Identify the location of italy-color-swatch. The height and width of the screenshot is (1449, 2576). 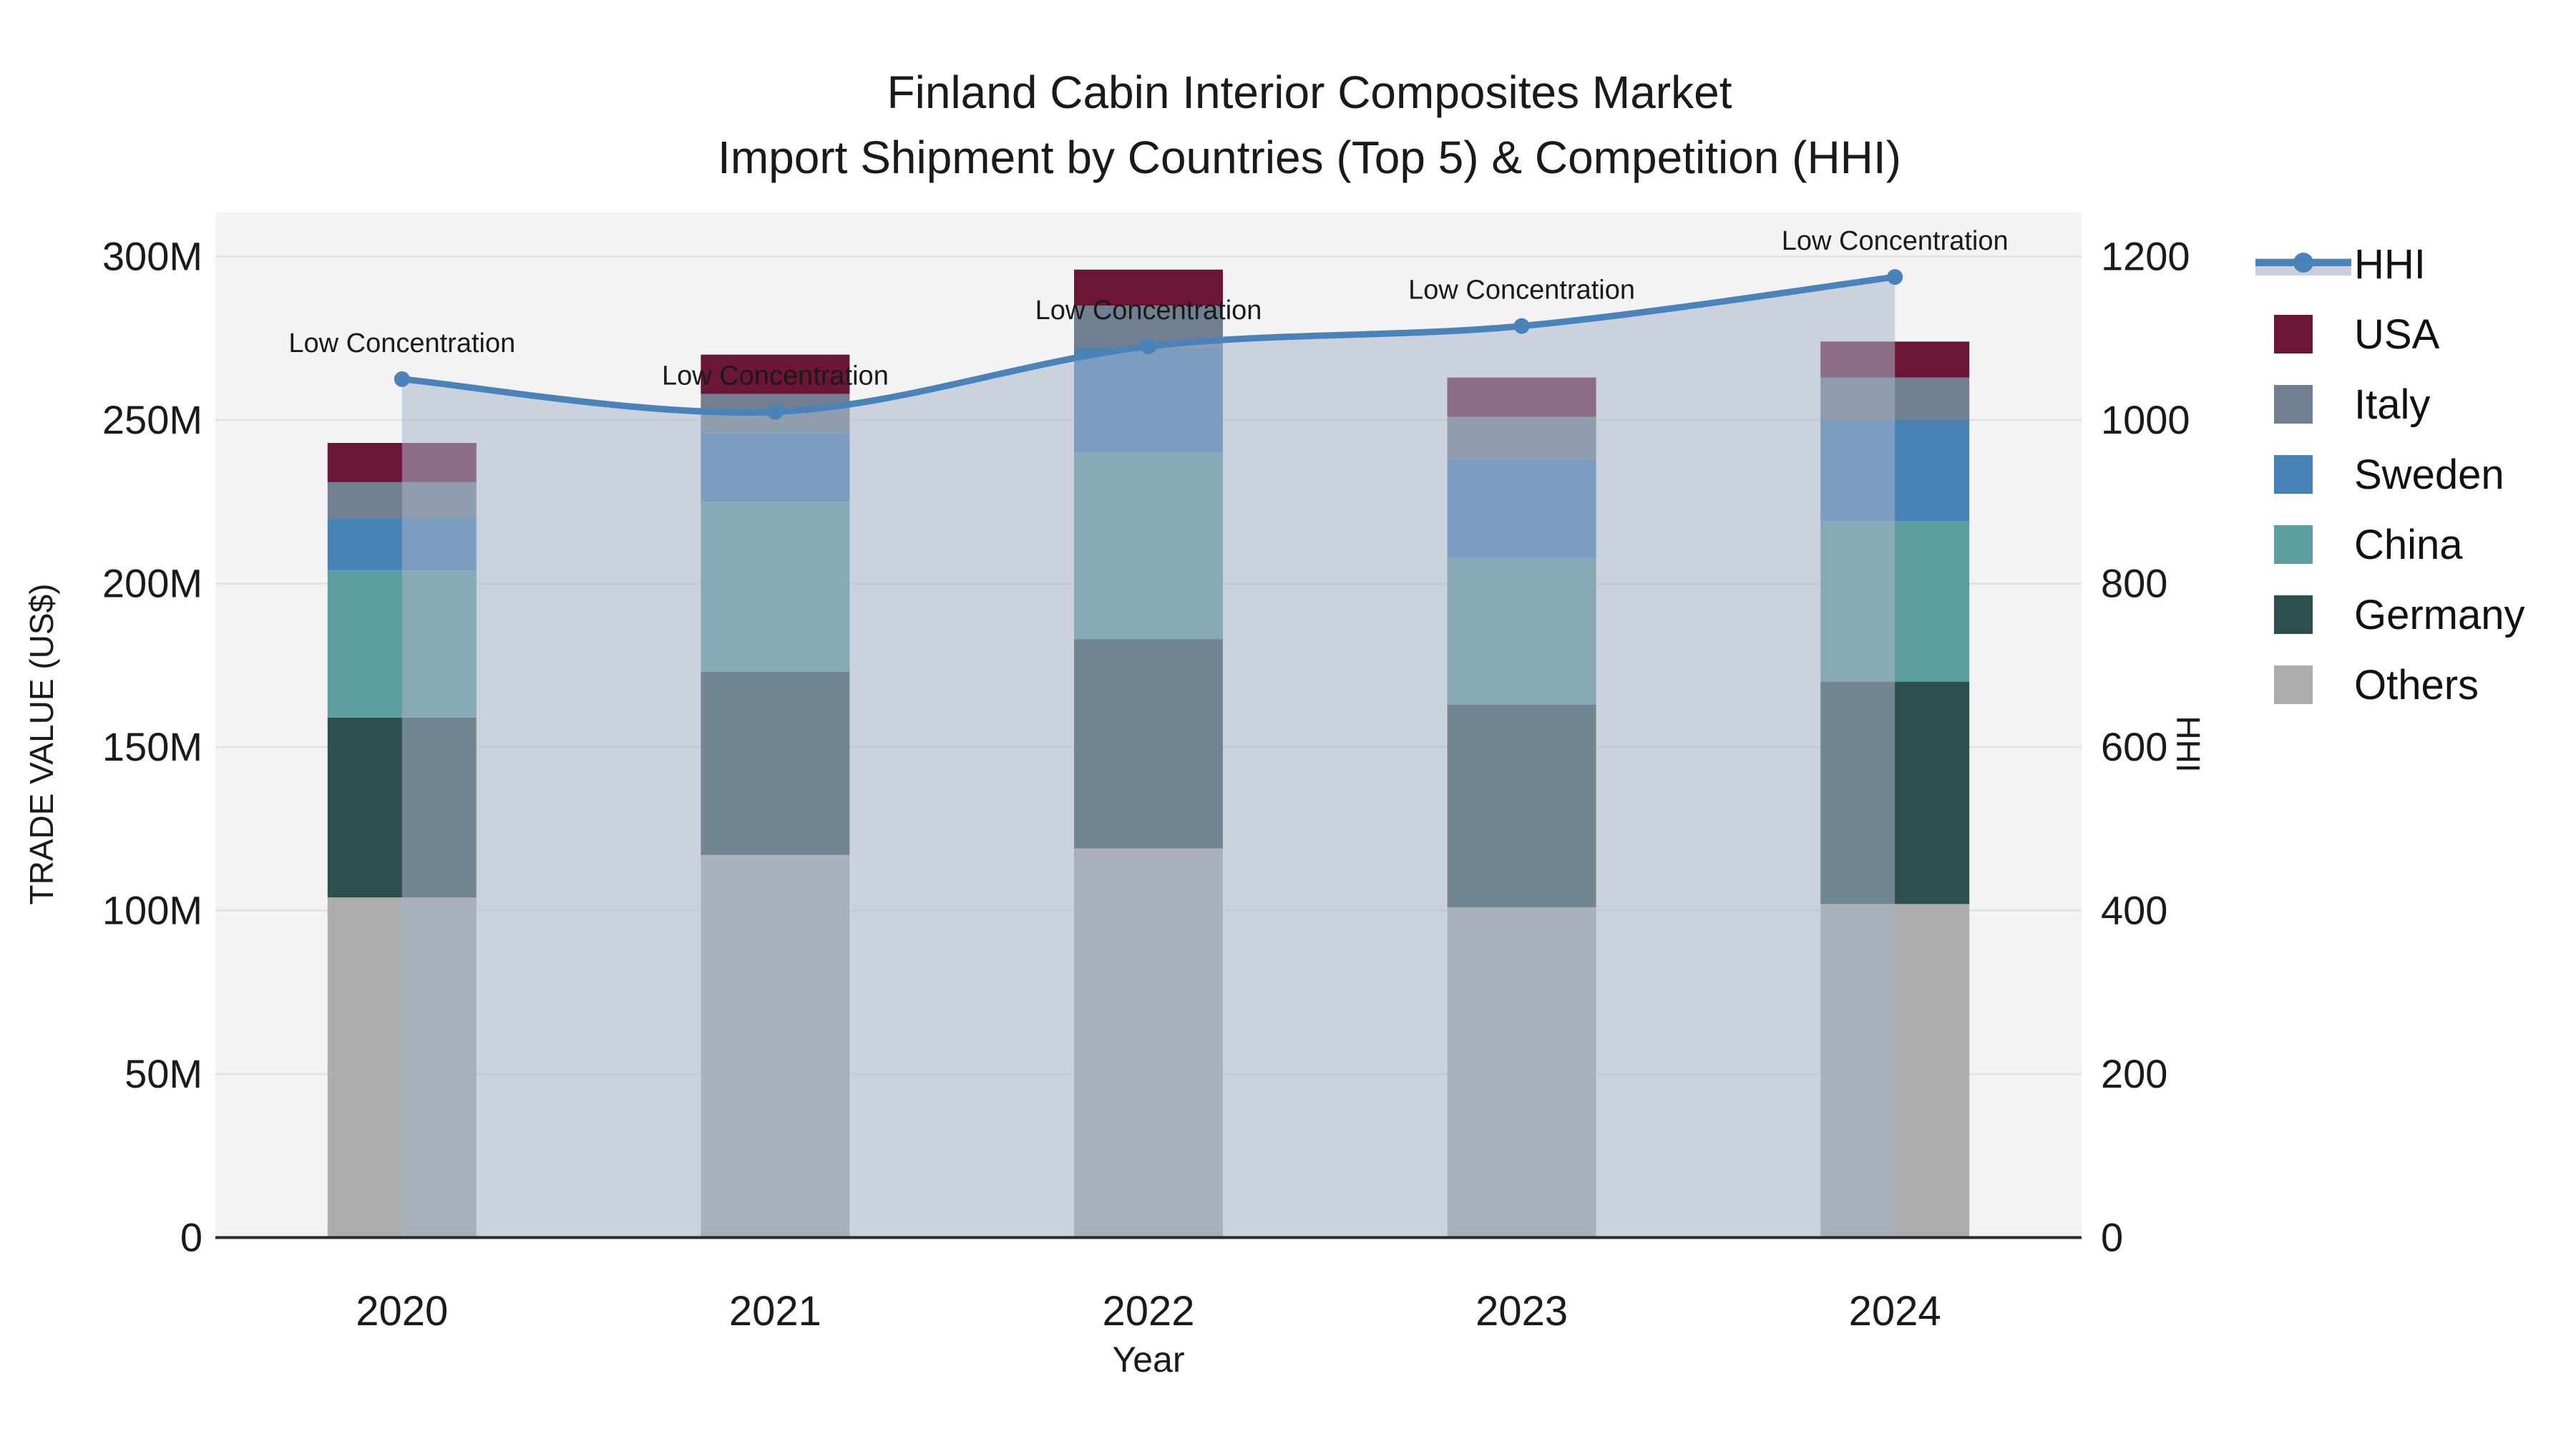
(2293, 404).